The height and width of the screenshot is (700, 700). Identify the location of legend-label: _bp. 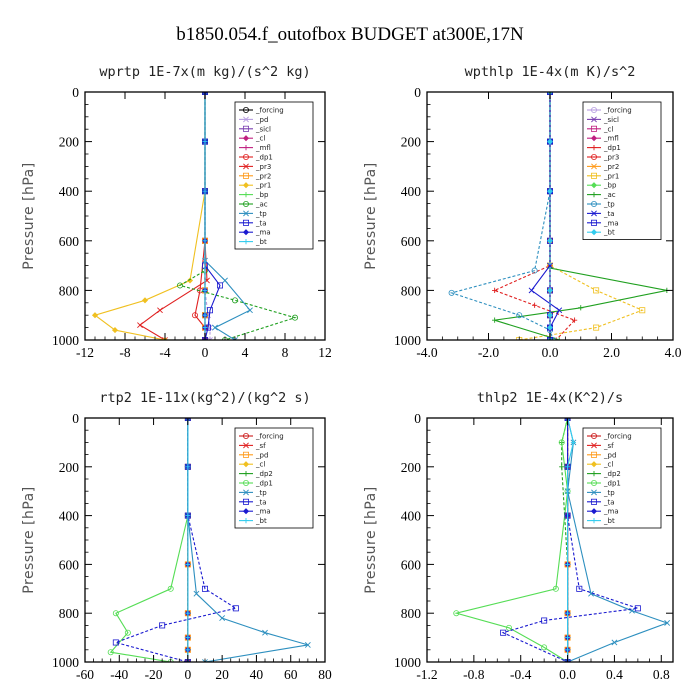
(610, 186).